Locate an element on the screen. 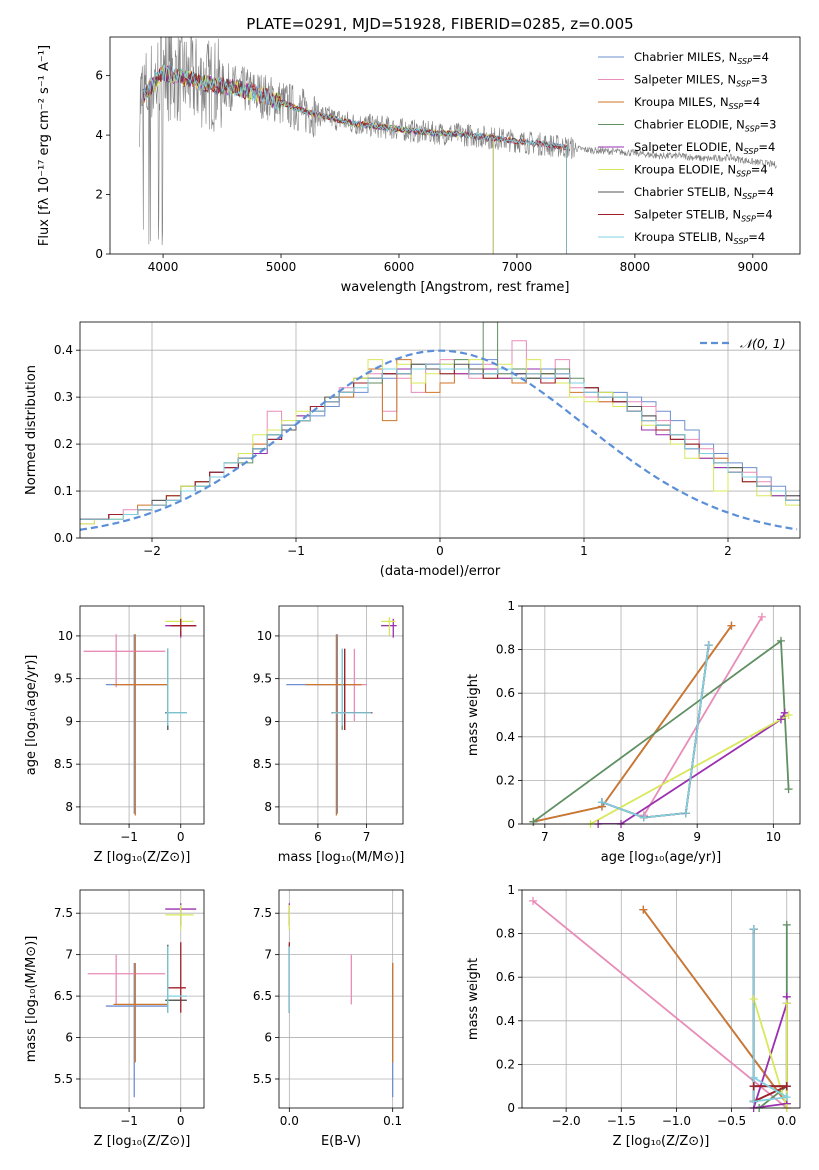 The image size is (819, 1170). y-tick-label: 7.5 is located at coordinates (63, 913).